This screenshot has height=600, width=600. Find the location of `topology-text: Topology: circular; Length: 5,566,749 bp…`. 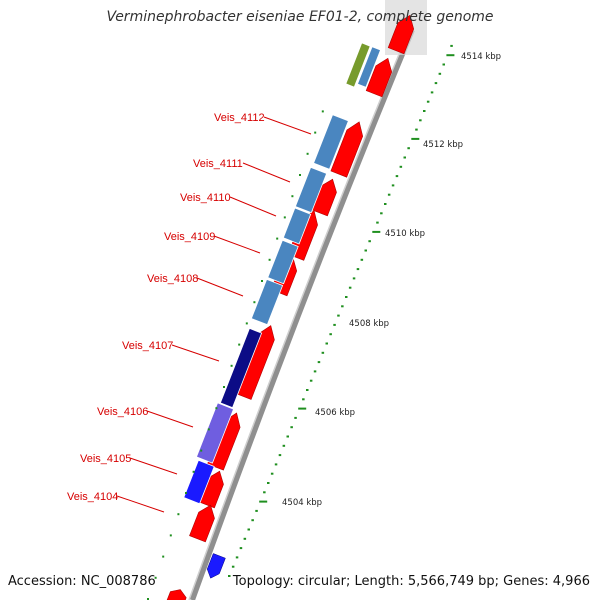

topology-text: Topology: circular; Length: 5,566,749 bp… is located at coordinates (411, 581).